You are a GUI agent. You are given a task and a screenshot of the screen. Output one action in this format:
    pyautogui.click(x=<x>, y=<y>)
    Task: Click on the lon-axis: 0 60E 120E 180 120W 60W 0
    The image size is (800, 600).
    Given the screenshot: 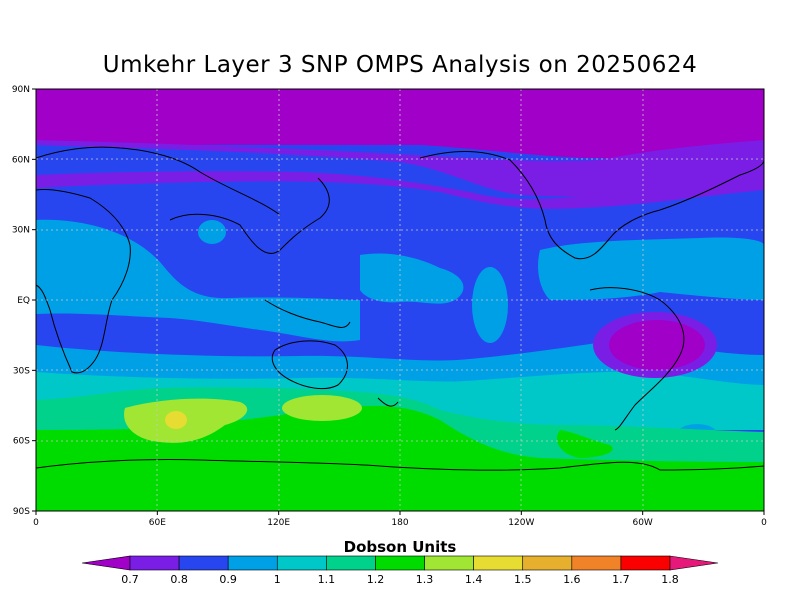 What is the action you would take?
    pyautogui.click(x=400, y=519)
    